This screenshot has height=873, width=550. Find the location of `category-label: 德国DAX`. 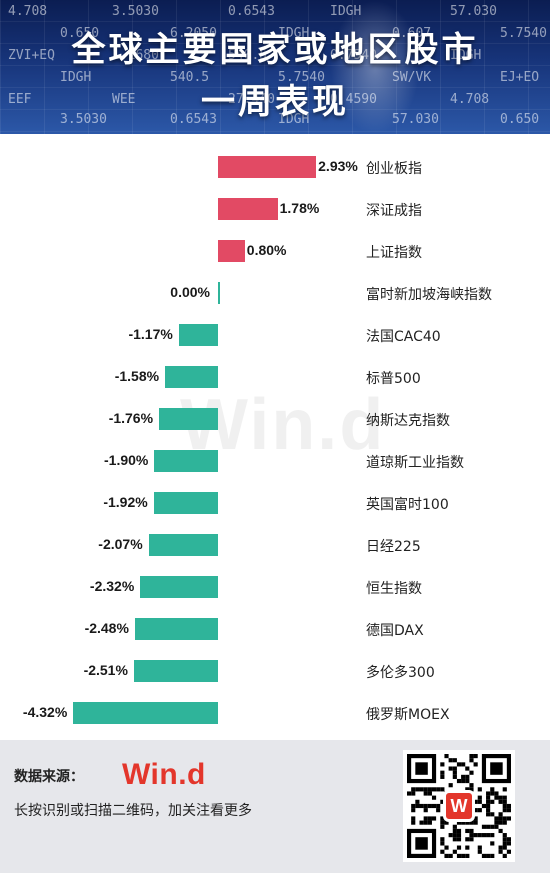

category-label: 德国DAX is located at coordinates (395, 631).